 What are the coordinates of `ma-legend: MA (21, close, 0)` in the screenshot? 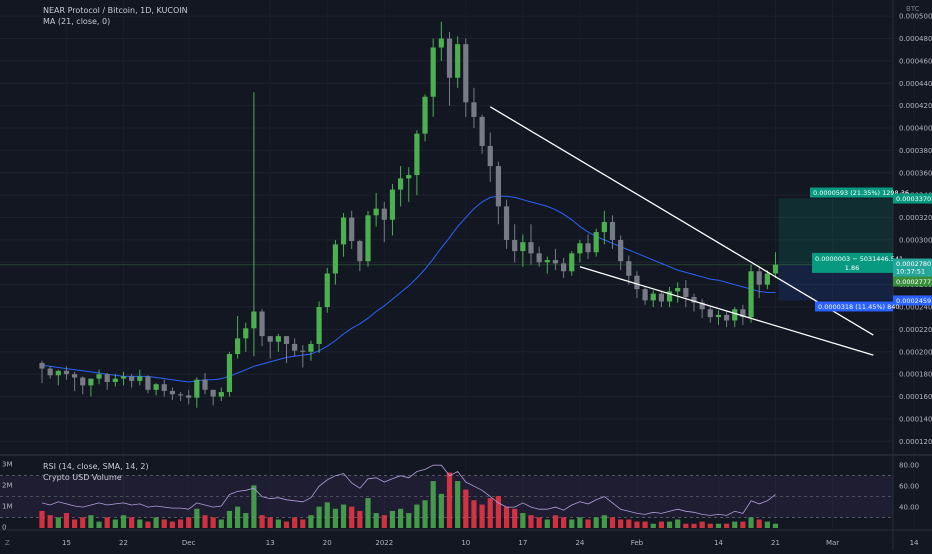 It's located at (77, 21).